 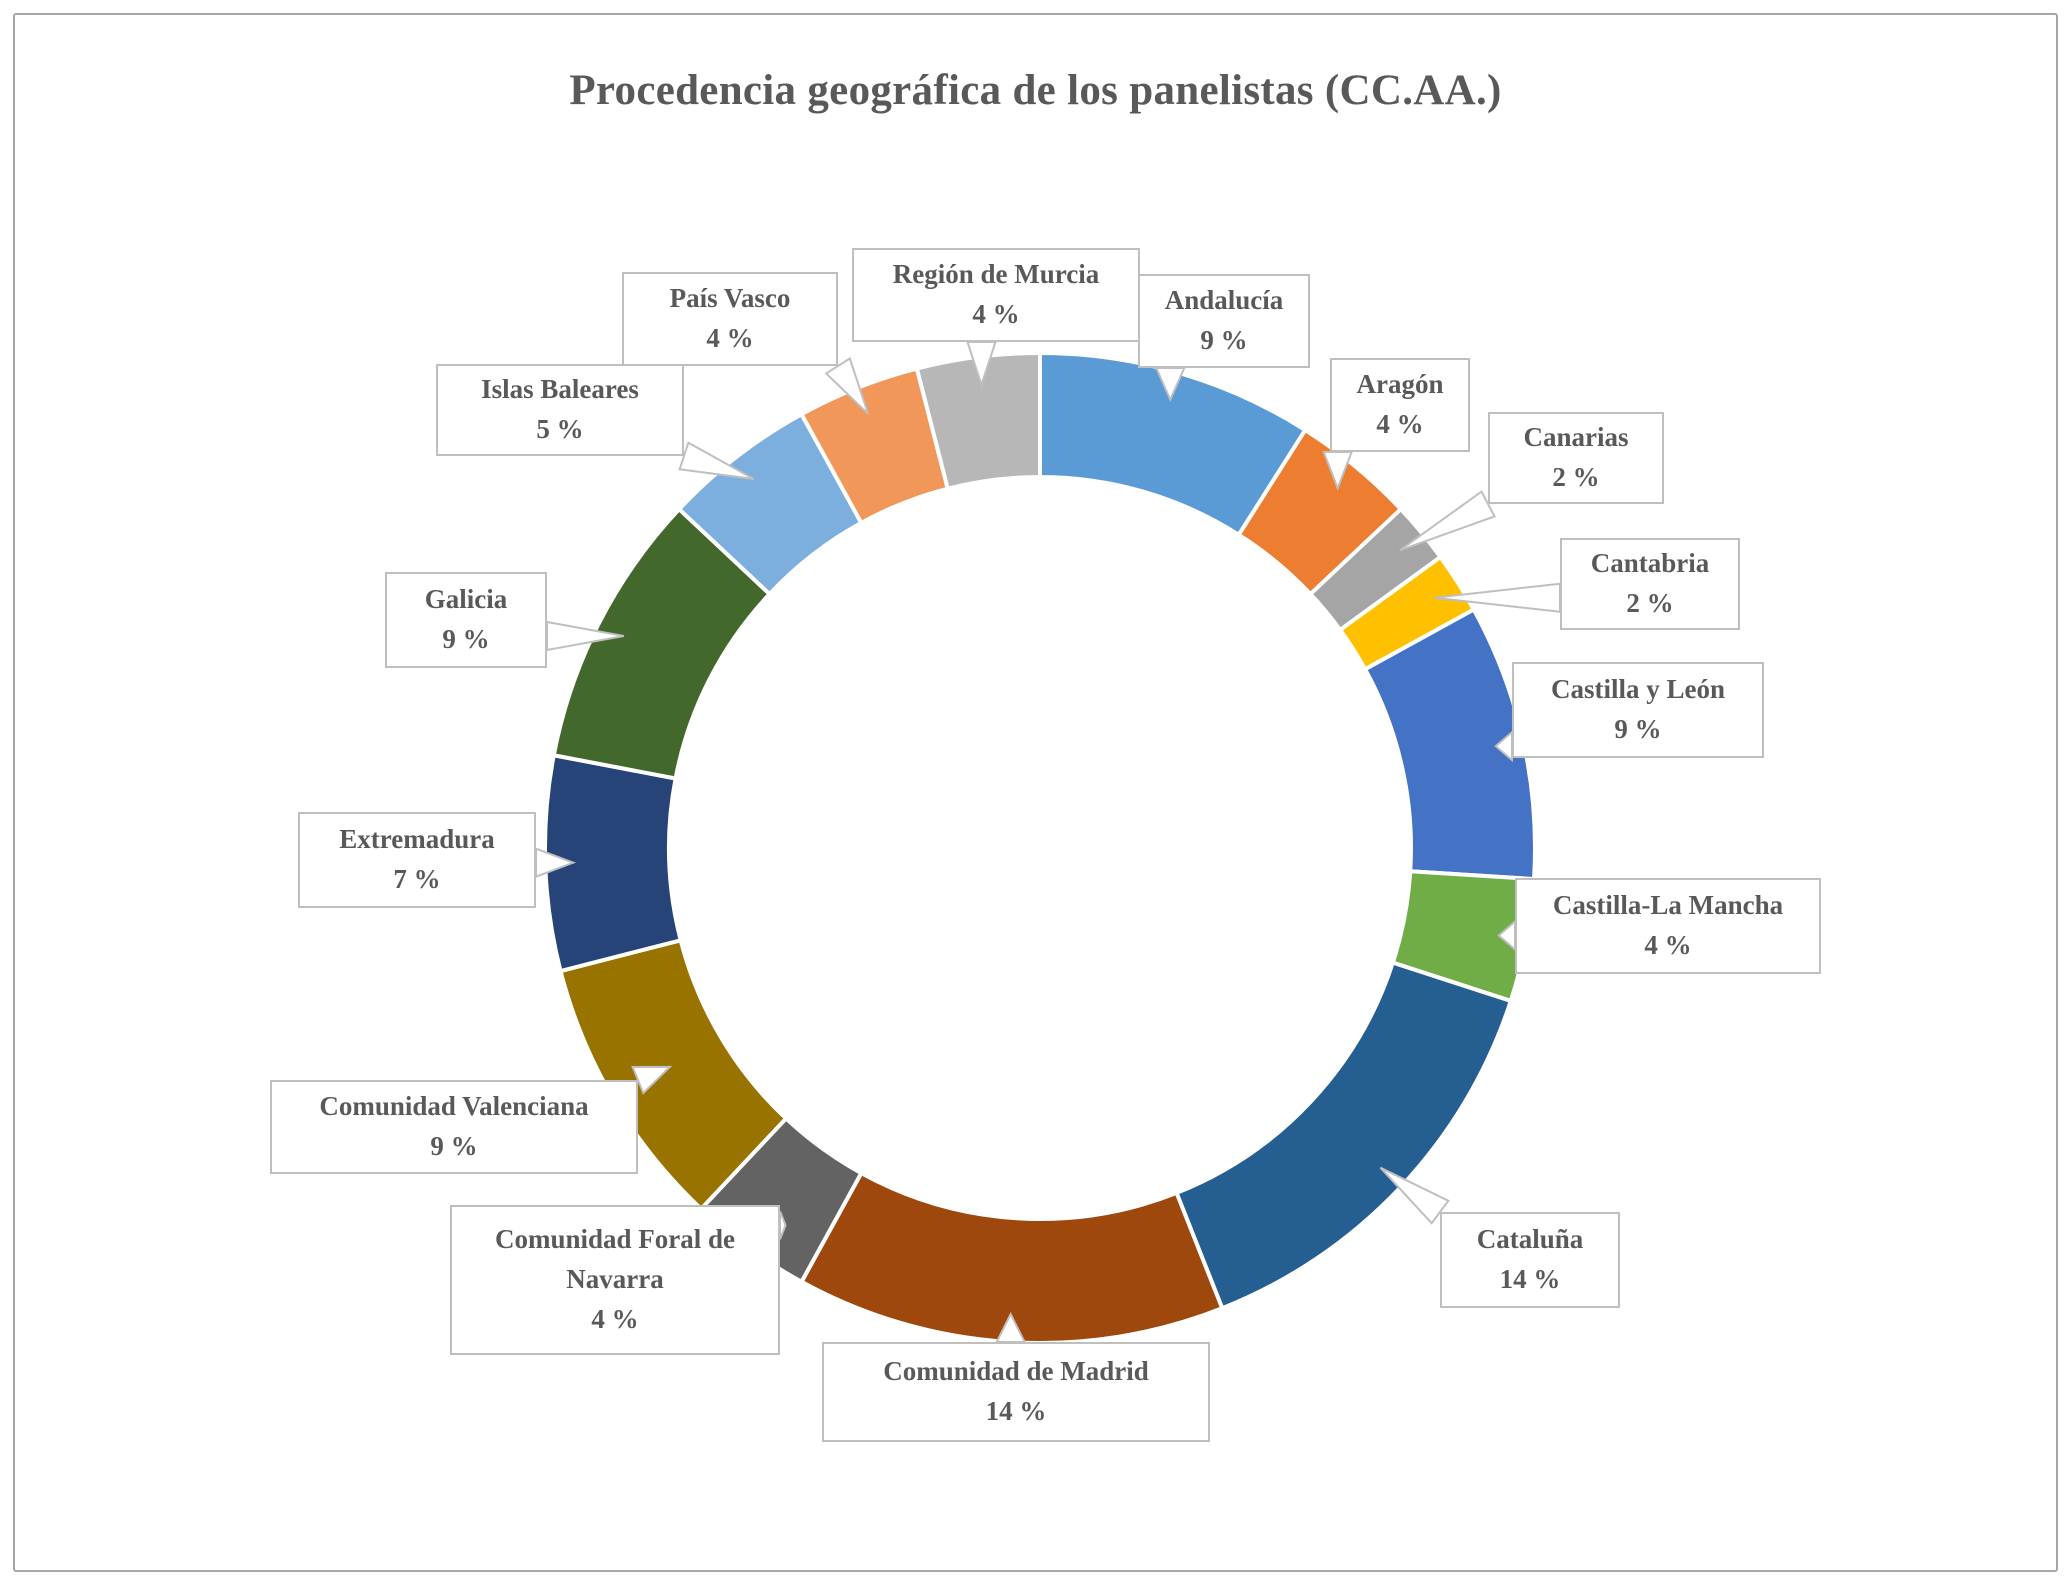 What do you see at coordinates (847, 386) in the screenshot?
I see `leader-line-pais-vasco` at bounding box center [847, 386].